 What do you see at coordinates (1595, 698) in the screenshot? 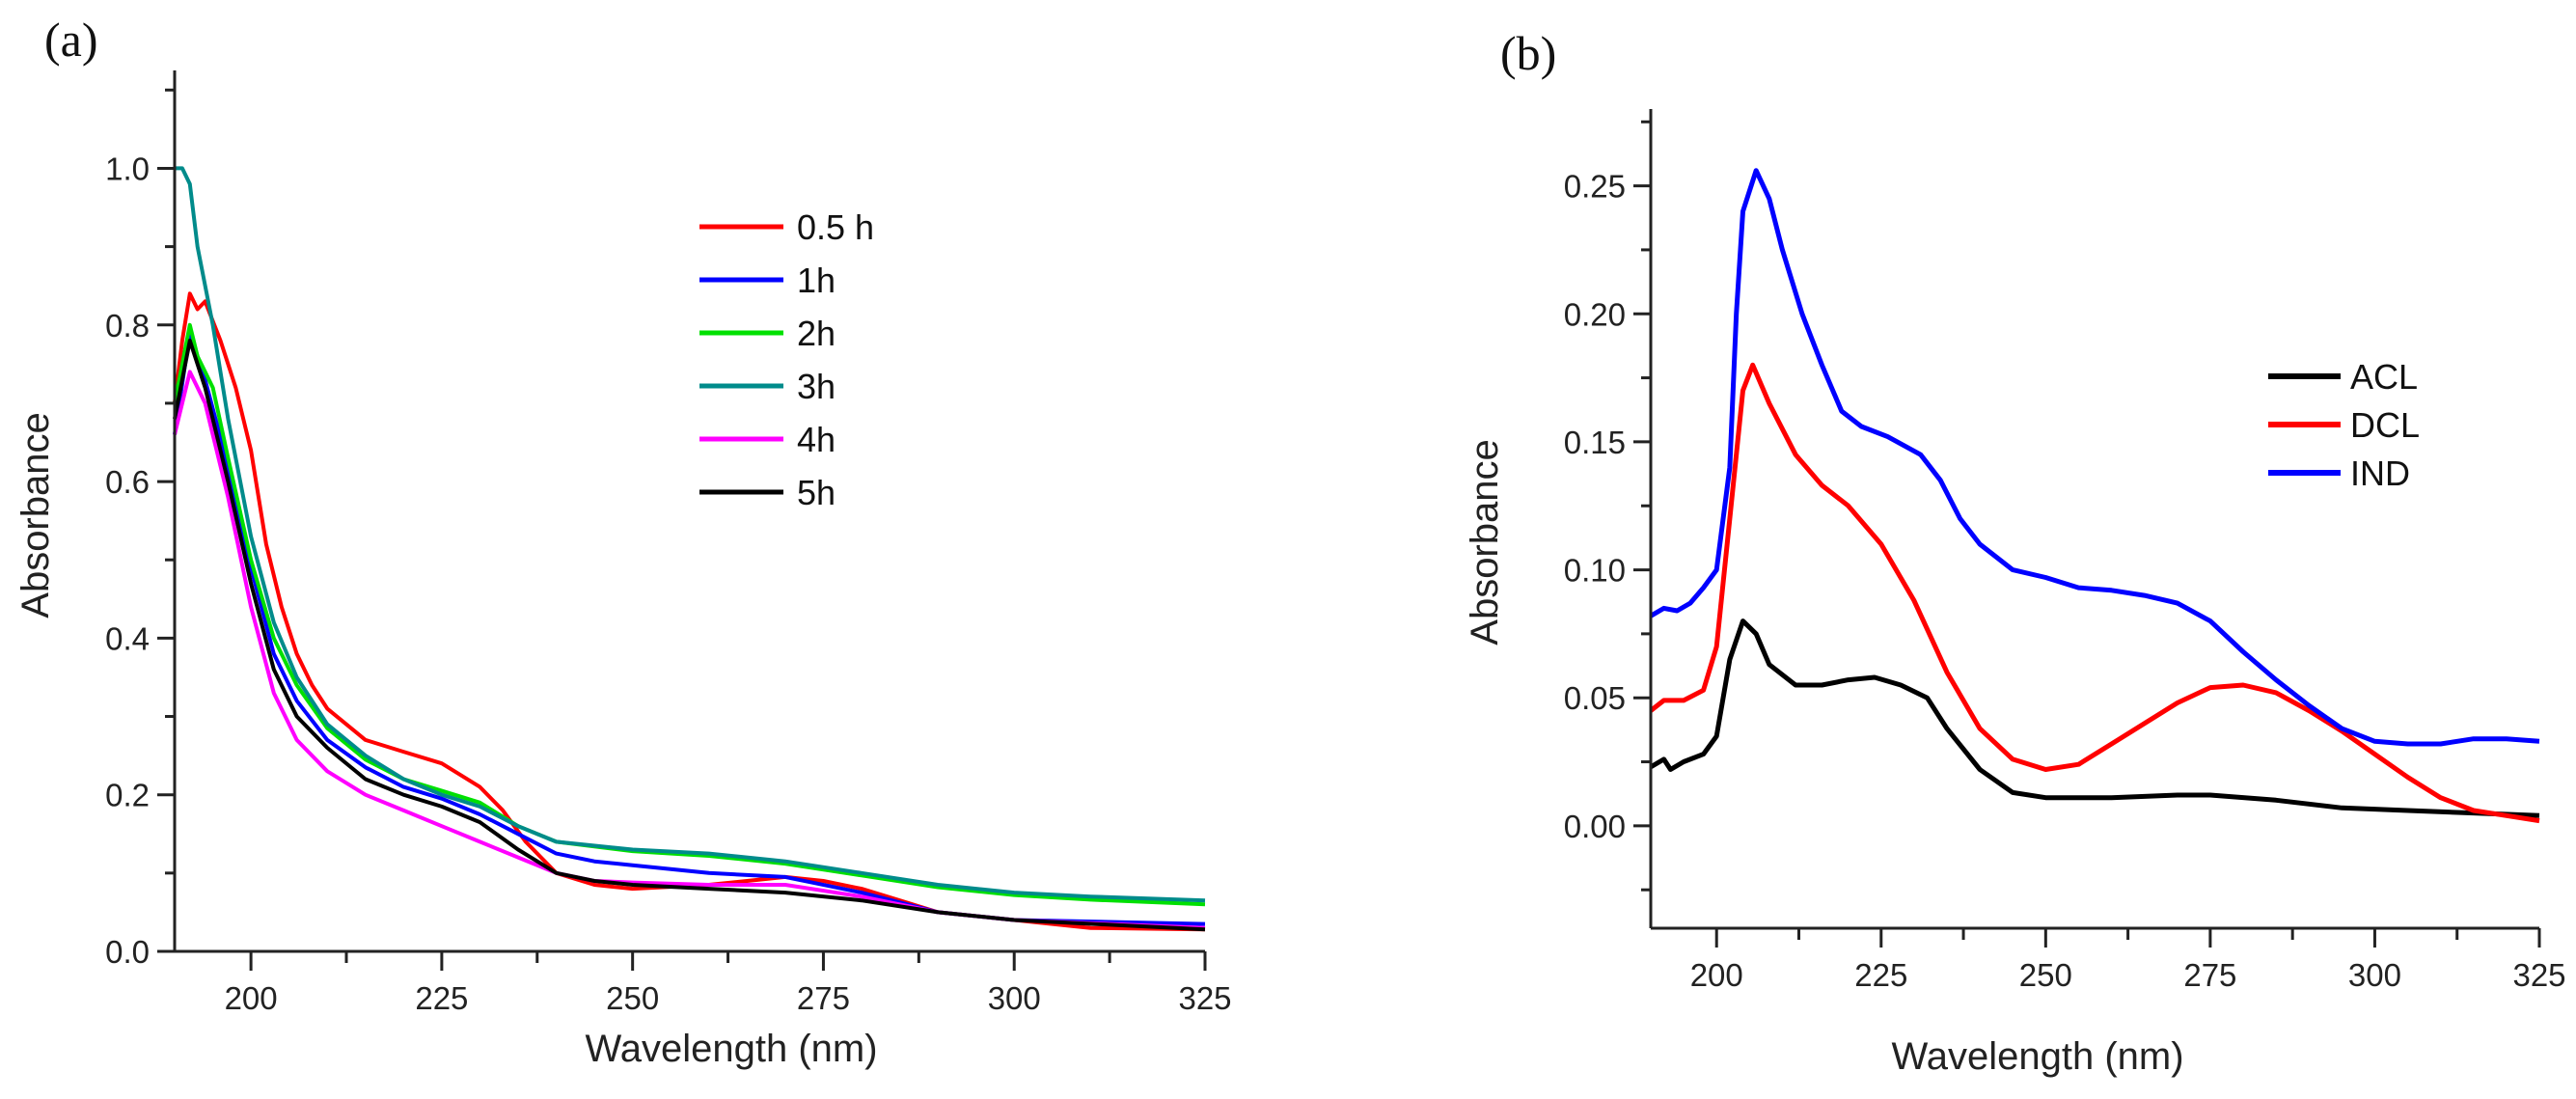
I see `y-tick-label: 0.05` at bounding box center [1595, 698].